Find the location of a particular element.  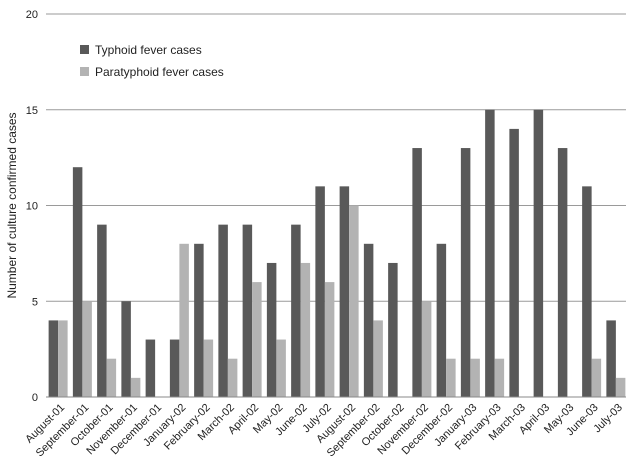

y-tick-label: 15 is located at coordinates (32, 111).